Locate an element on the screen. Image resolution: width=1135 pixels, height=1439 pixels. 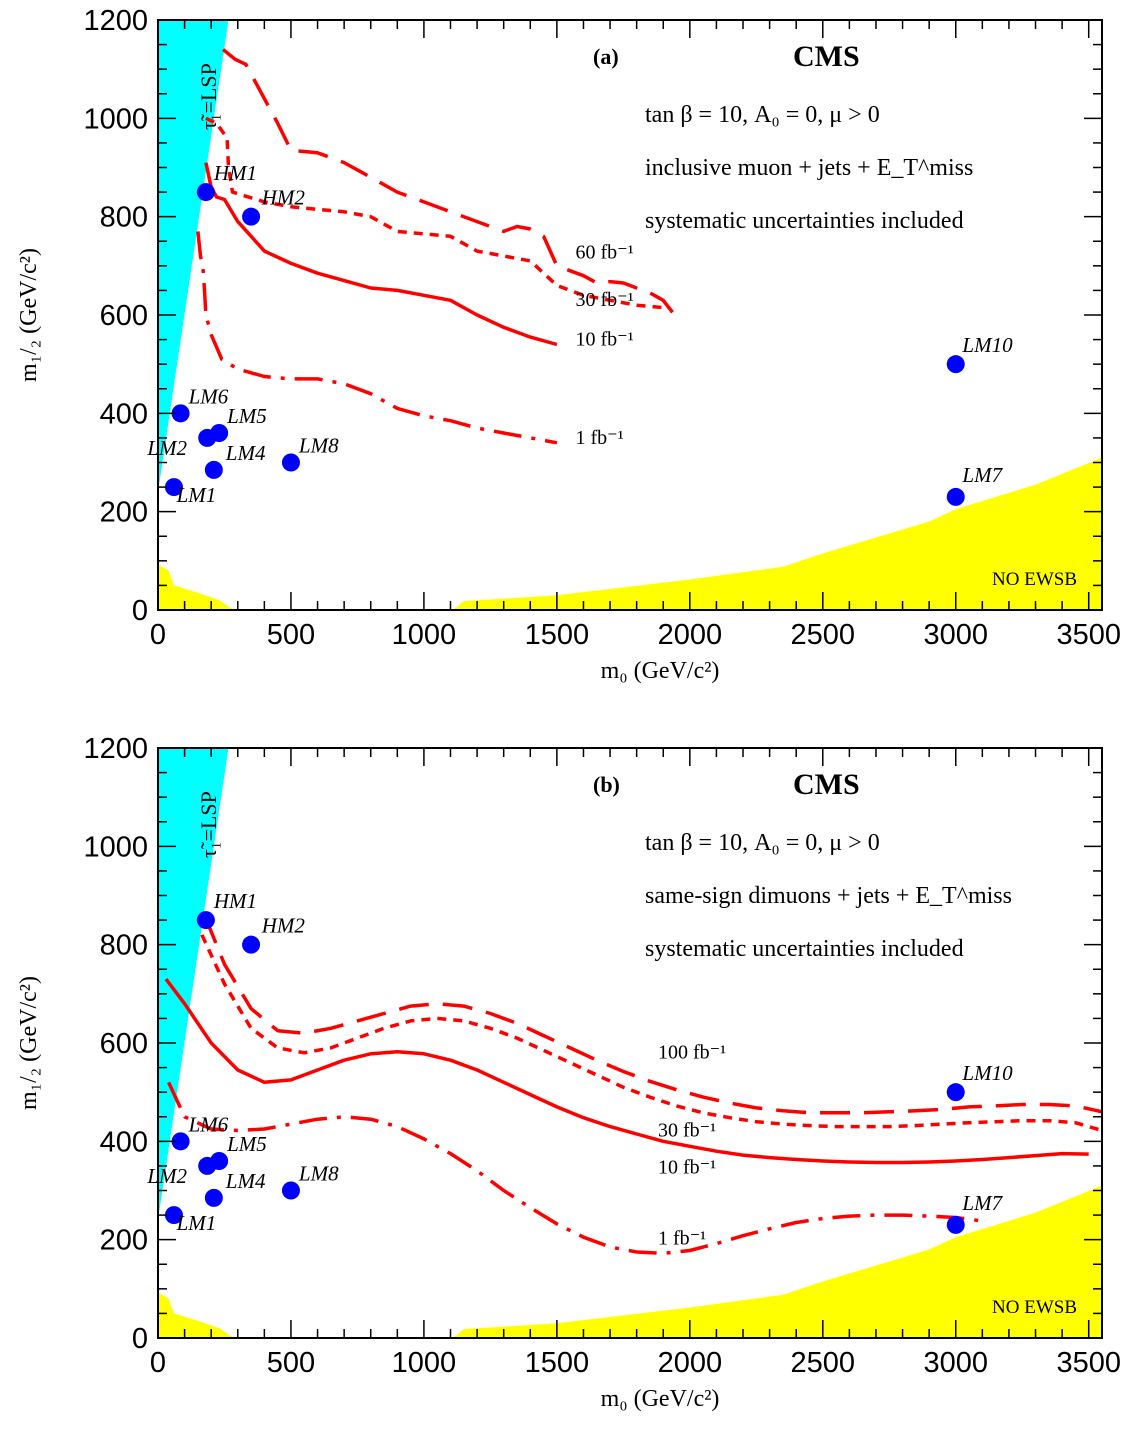
y-tick-label: 1200 is located at coordinates (115, 749).